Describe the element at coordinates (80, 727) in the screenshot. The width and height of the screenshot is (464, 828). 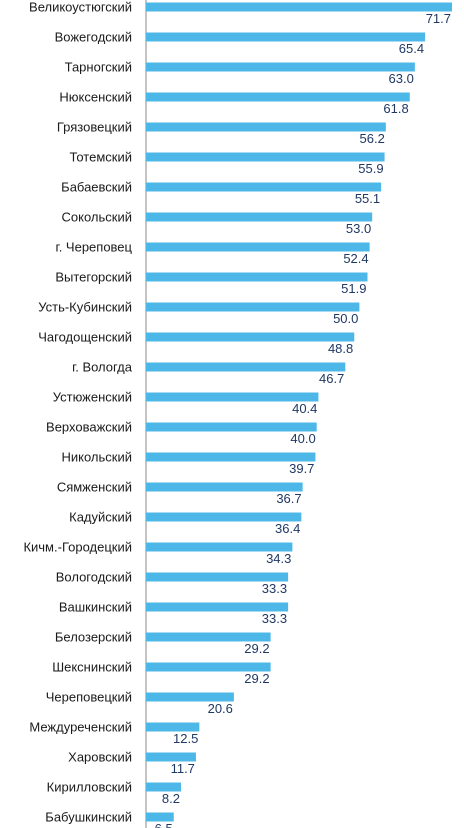
I see `category-label: Междуреченский` at that location.